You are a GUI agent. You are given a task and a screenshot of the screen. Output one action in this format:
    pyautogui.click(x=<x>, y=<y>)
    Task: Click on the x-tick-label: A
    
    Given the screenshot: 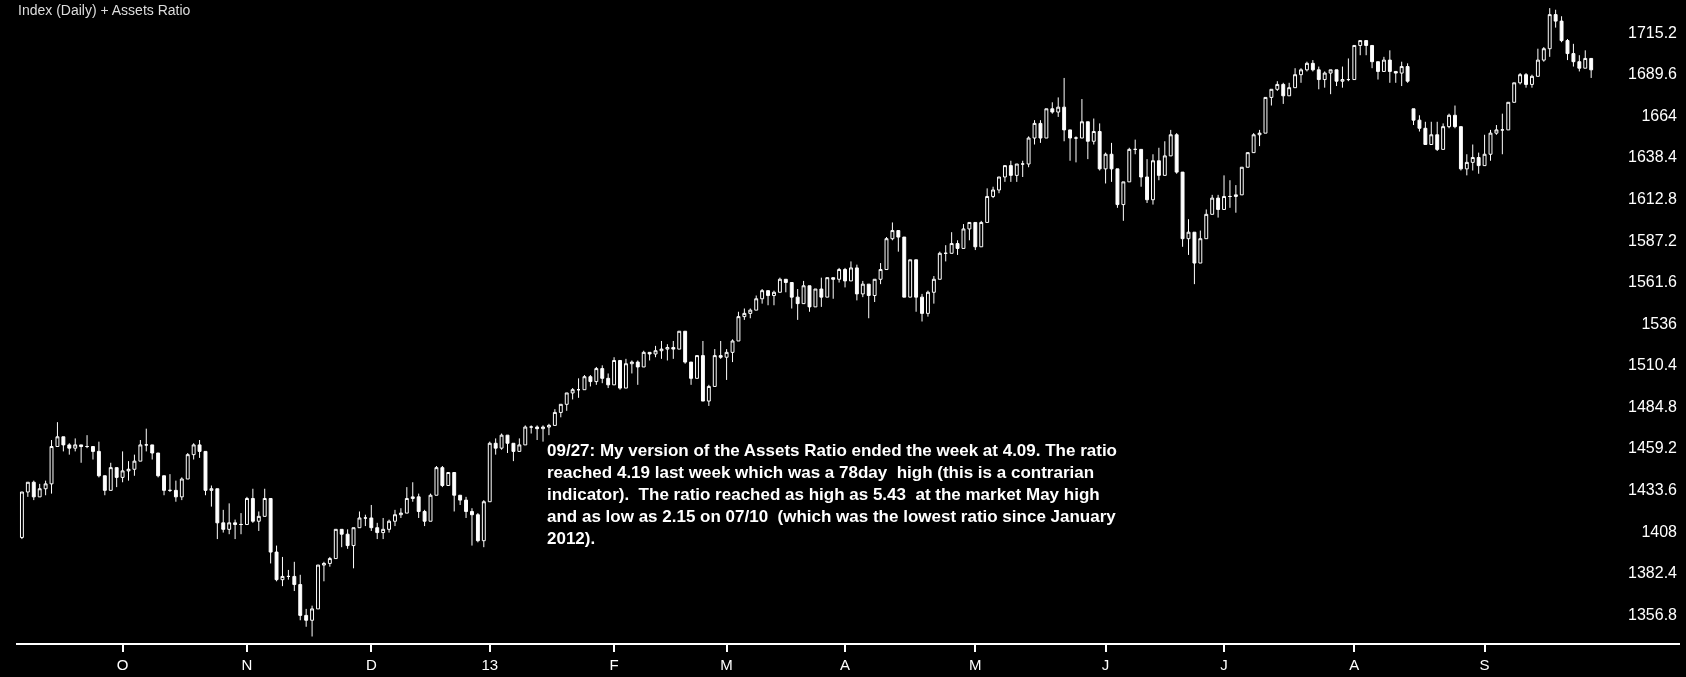 What is the action you would take?
    pyautogui.click(x=1354, y=664)
    